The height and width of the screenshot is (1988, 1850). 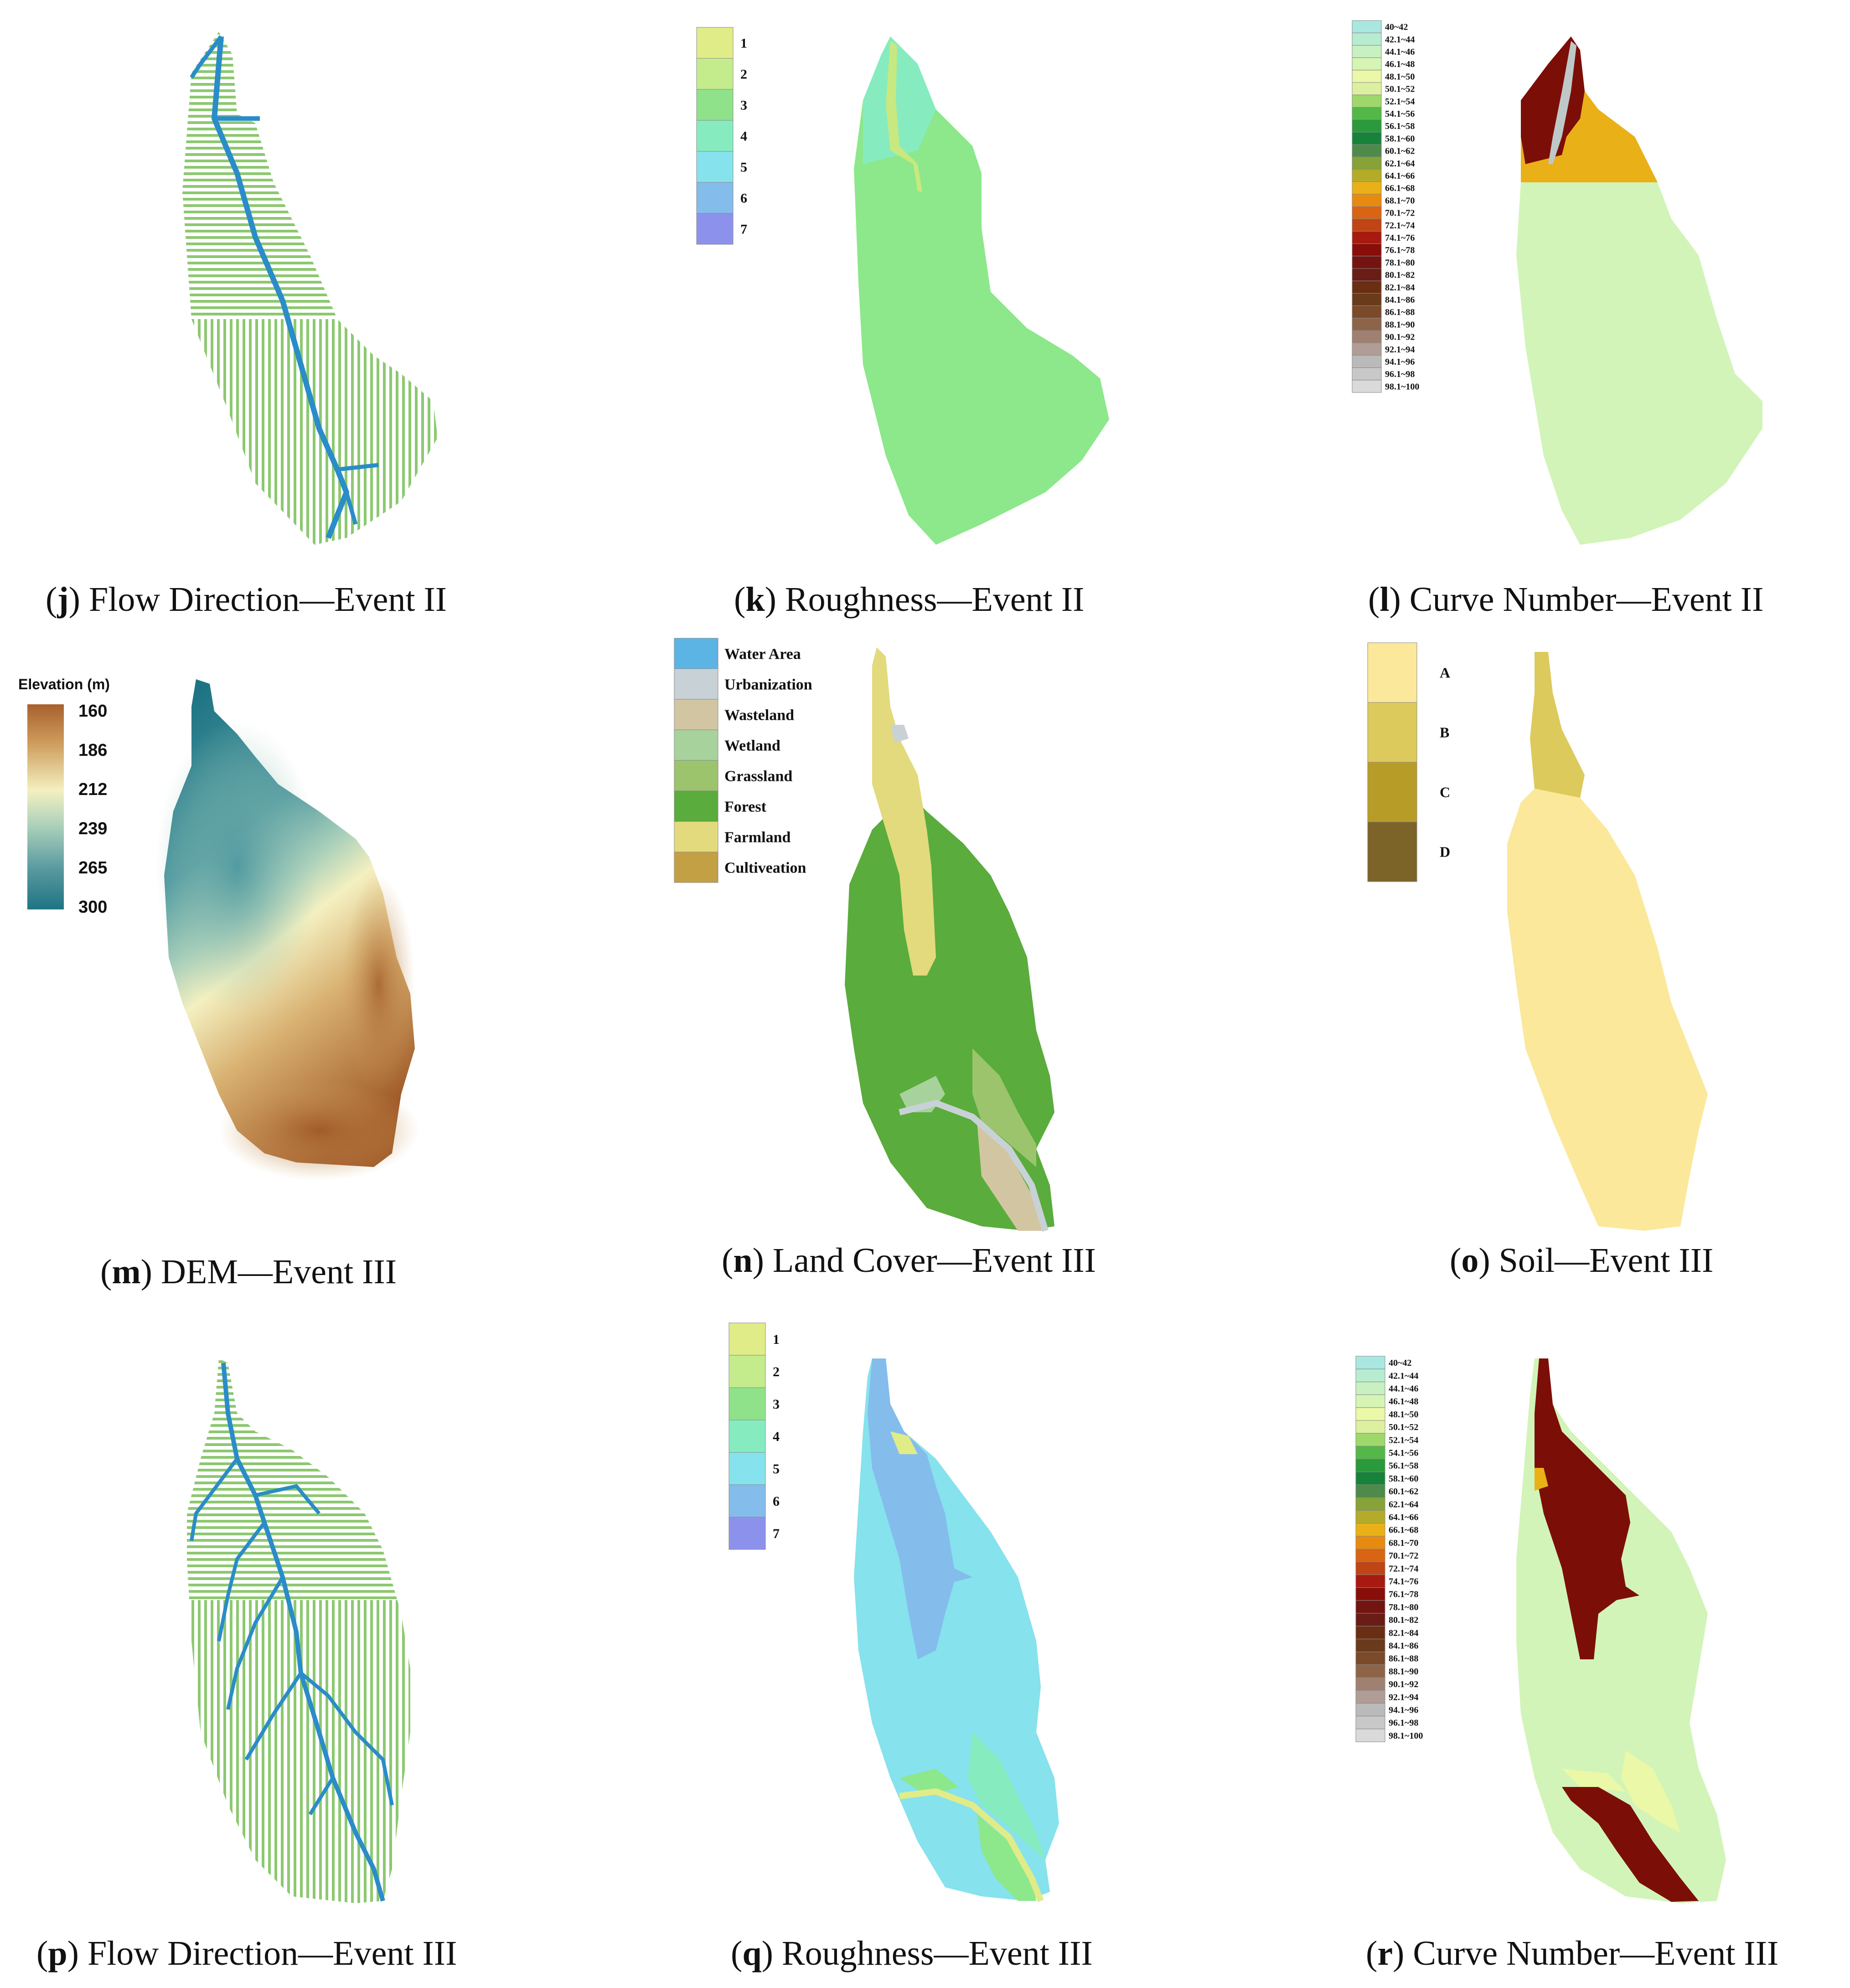 What do you see at coordinates (929, 1782) in the screenshot?
I see `roughness-region-3-west` at bounding box center [929, 1782].